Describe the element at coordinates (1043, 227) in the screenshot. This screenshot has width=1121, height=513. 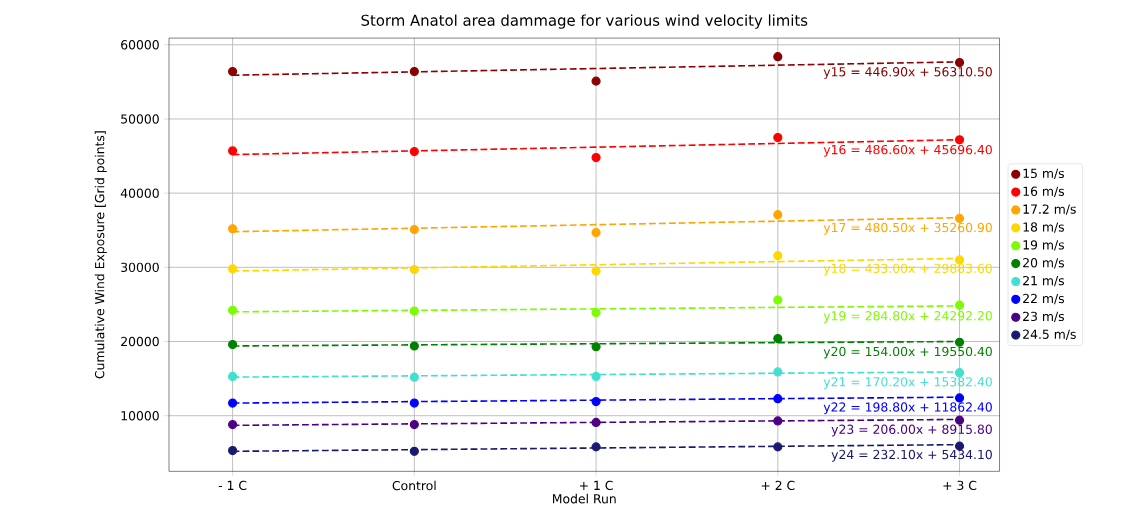
I see `legend-label: 18 m/s` at that location.